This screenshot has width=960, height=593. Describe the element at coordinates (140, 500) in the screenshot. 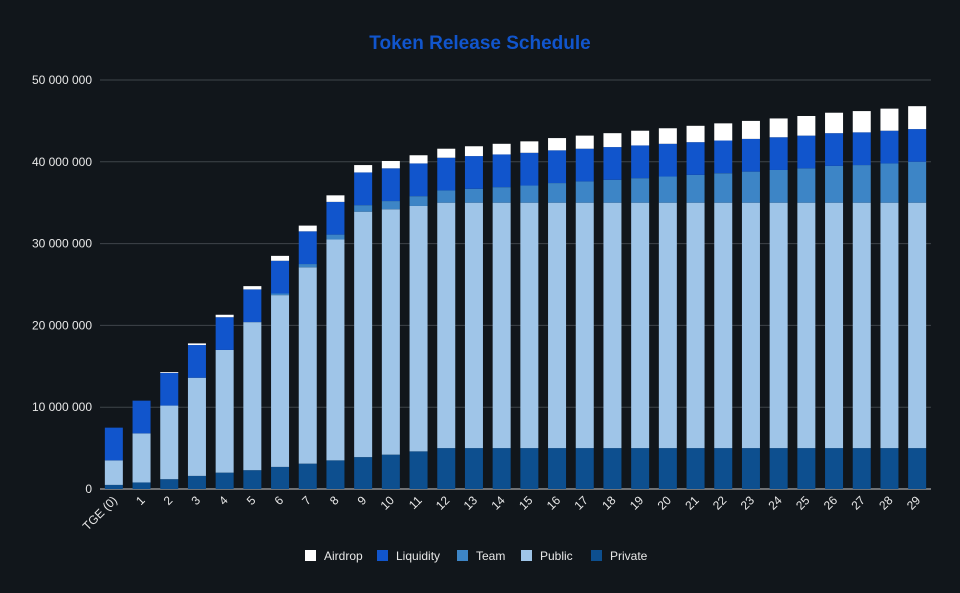

I see `x-tick-label: 1` at that location.